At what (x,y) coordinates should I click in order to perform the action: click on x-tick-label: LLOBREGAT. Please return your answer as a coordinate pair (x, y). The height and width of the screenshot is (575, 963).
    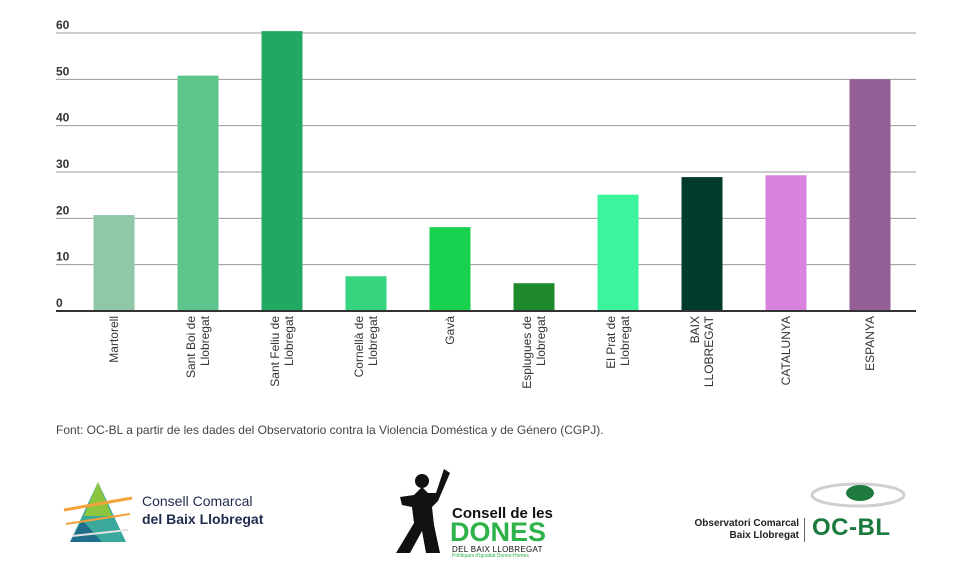
    Looking at the image, I should click on (709, 351).